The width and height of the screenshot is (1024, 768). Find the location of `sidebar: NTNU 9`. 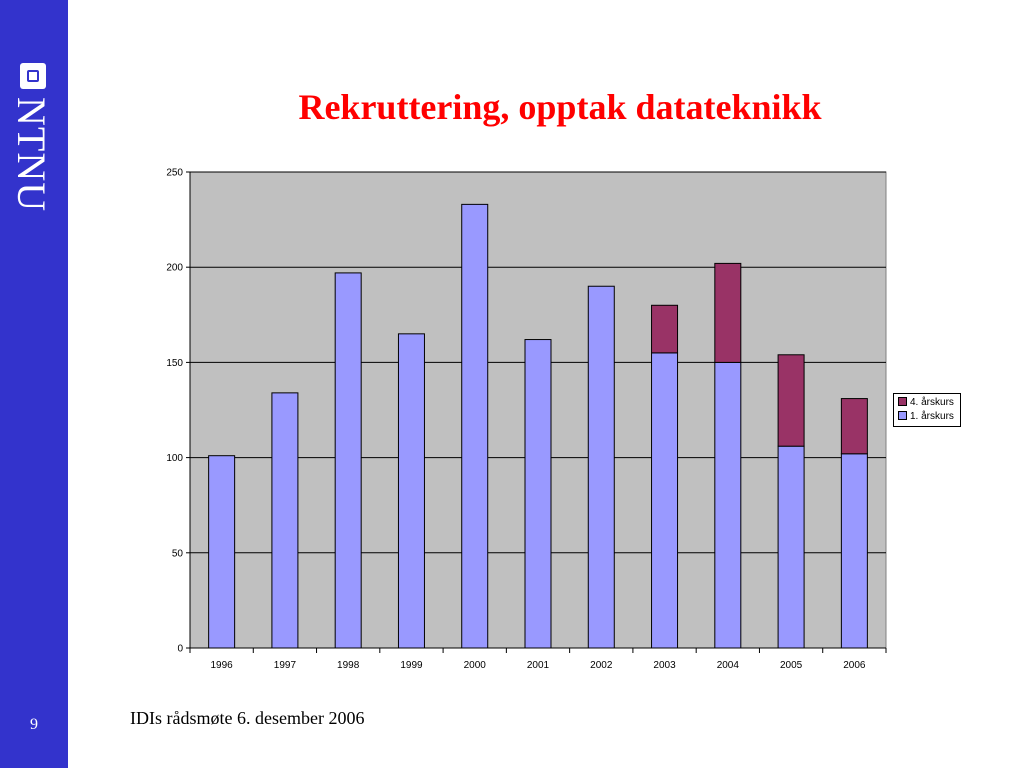

sidebar: NTNU 9 is located at coordinates (34, 384).